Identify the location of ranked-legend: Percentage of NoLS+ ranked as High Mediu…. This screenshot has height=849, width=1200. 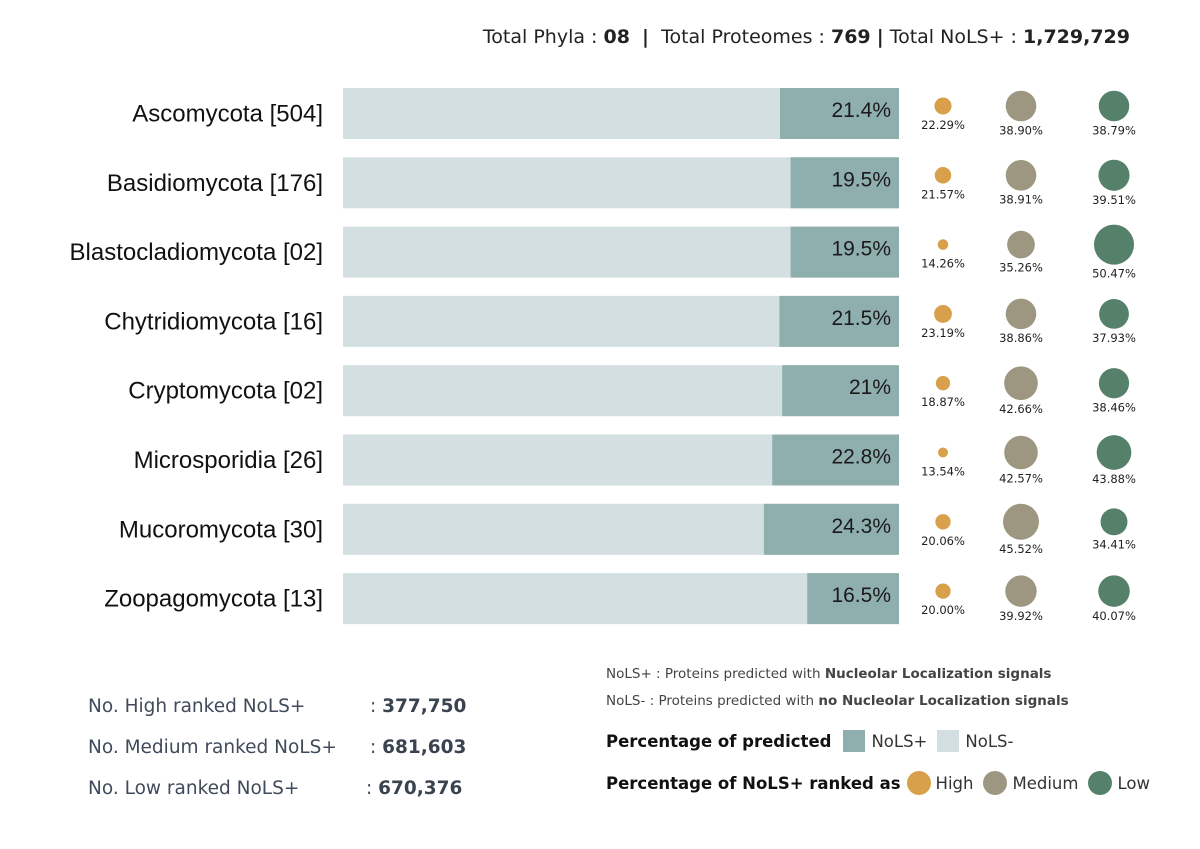
(883, 783).